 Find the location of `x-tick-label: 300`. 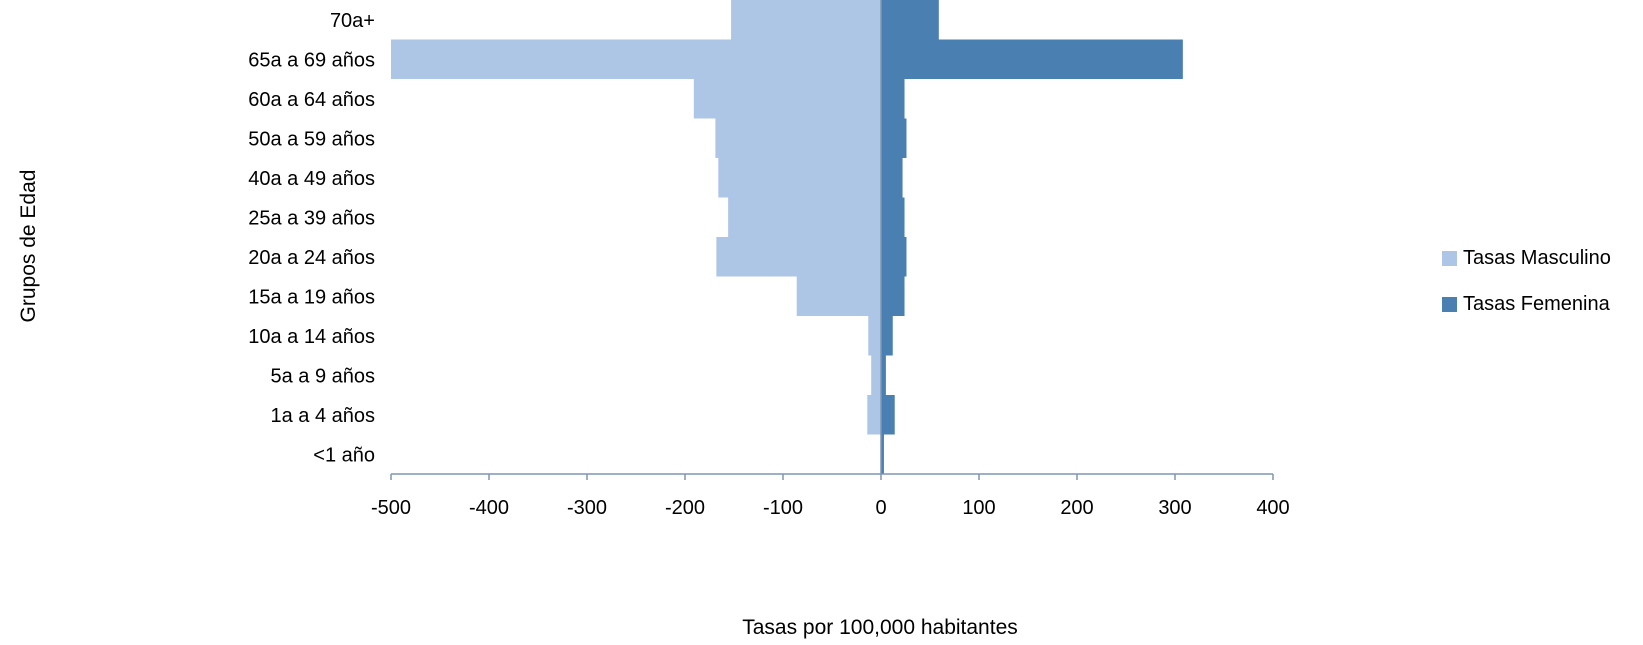

x-tick-label: 300 is located at coordinates (1174, 508).